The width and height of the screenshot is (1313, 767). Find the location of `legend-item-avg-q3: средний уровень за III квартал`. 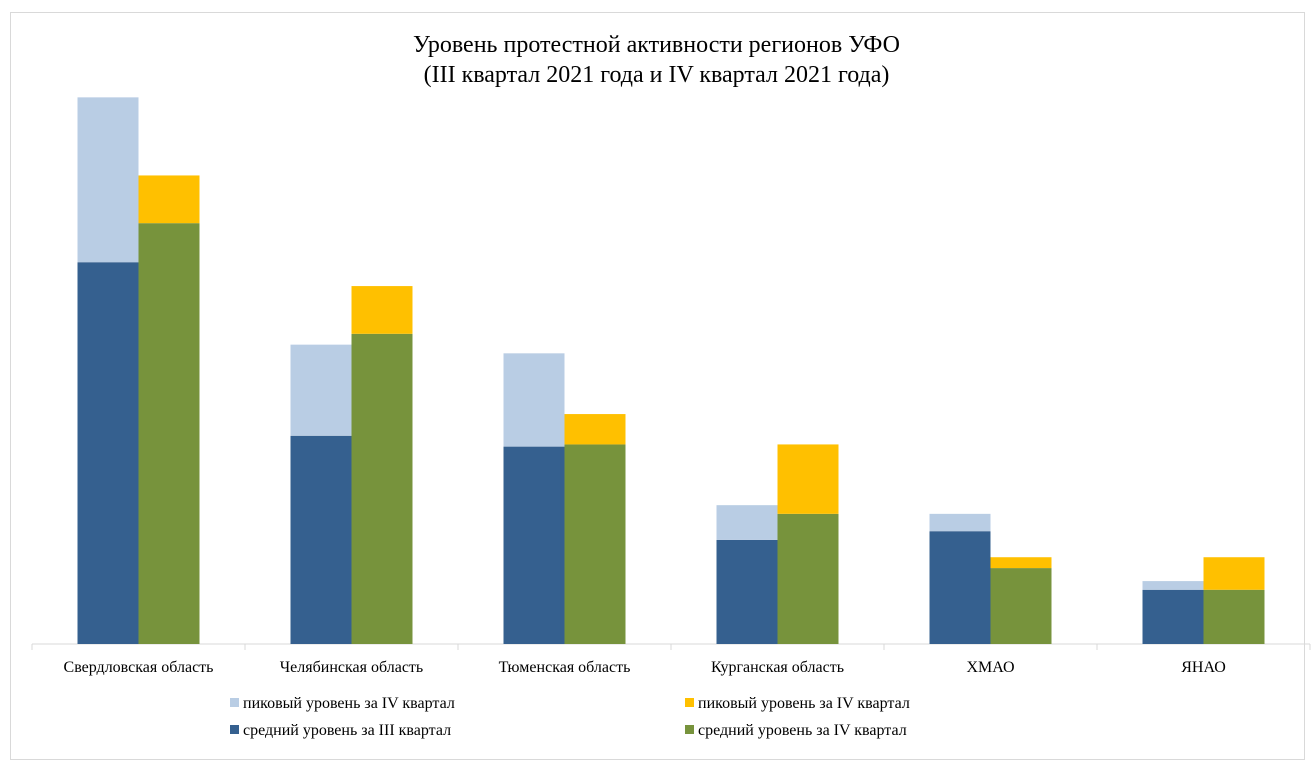

legend-item-avg-q3: средний уровень за III квартал is located at coordinates (340, 731).